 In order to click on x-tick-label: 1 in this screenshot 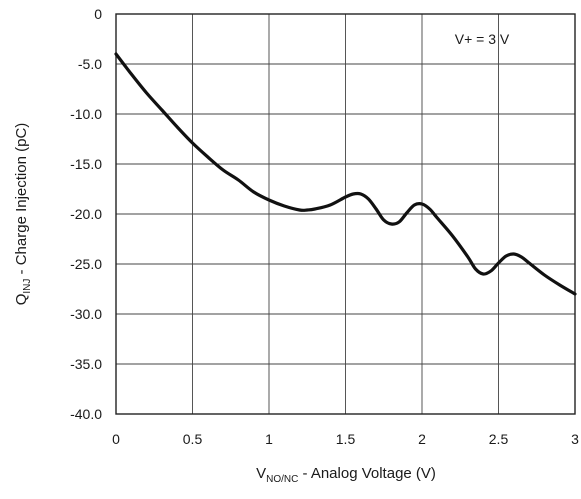, I will do `click(269, 439)`.